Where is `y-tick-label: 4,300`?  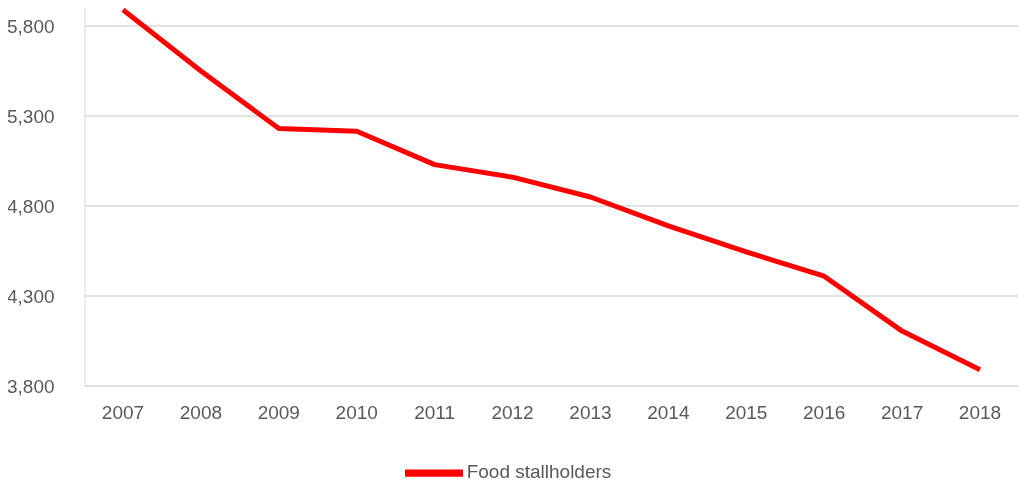 y-tick-label: 4,300 is located at coordinates (31, 296).